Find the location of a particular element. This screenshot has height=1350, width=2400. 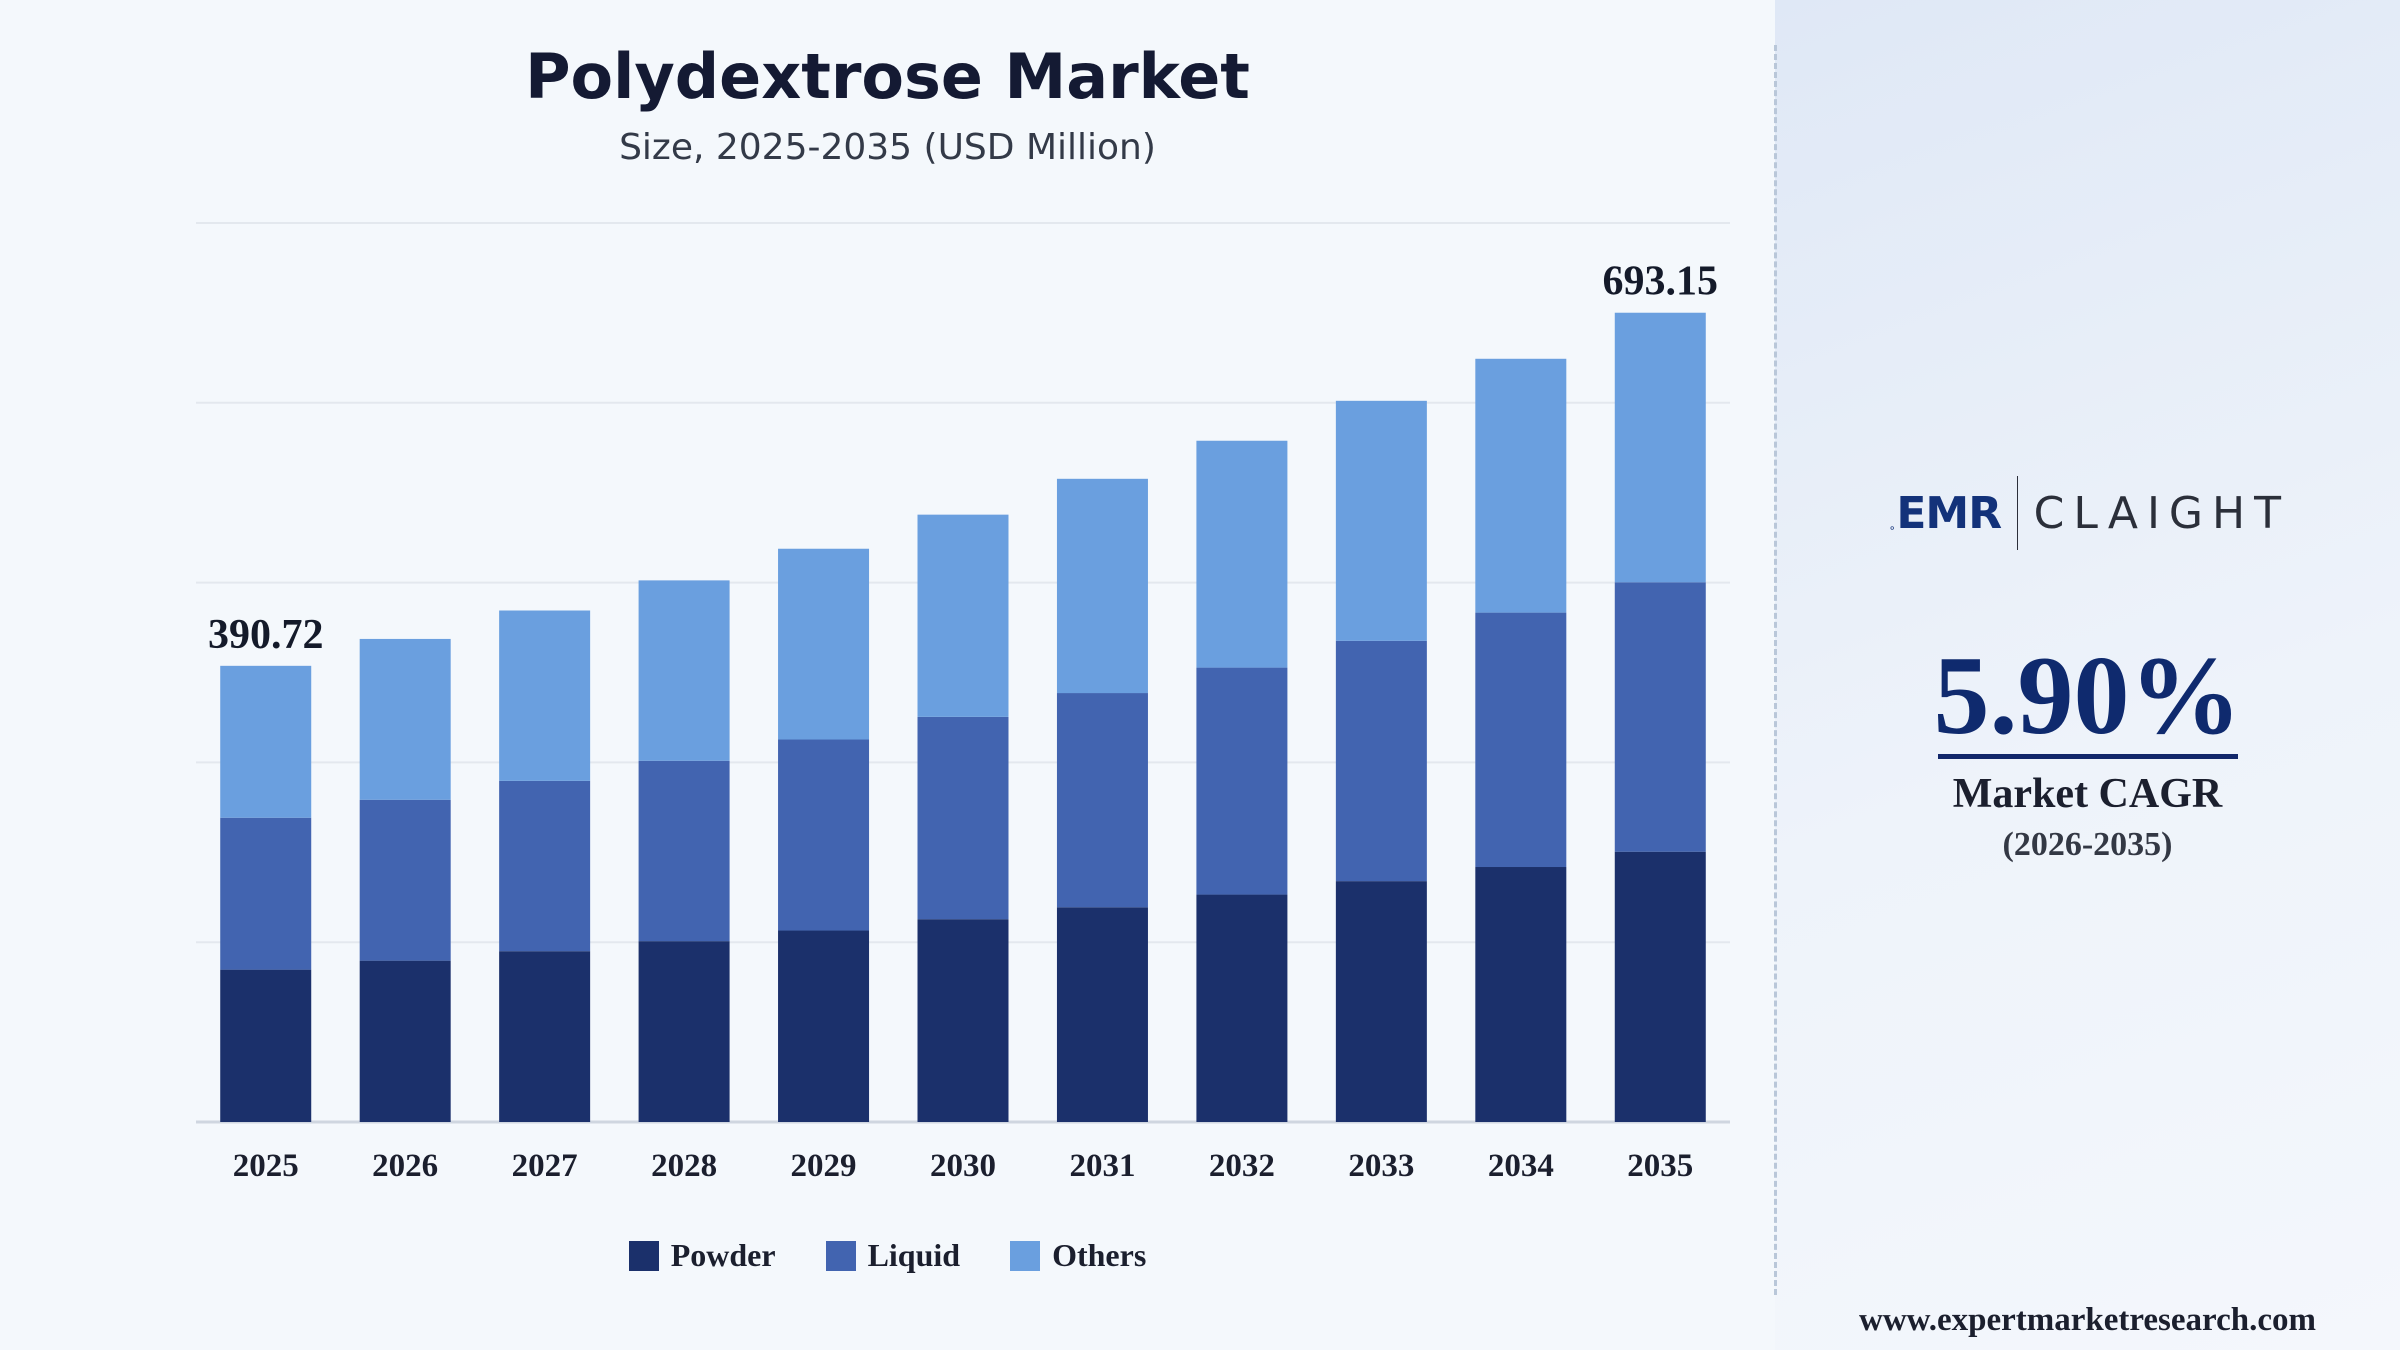

logo-separator is located at coordinates (2017, 513).